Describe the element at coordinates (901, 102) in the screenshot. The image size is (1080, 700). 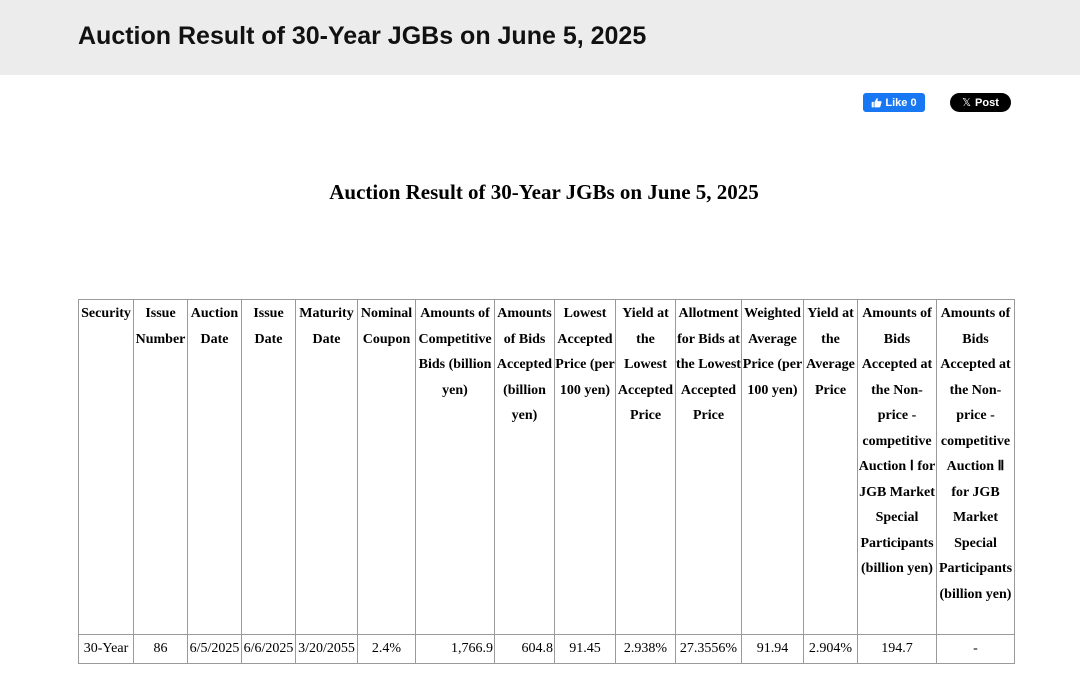
I see `like-label: Like 0` at that location.